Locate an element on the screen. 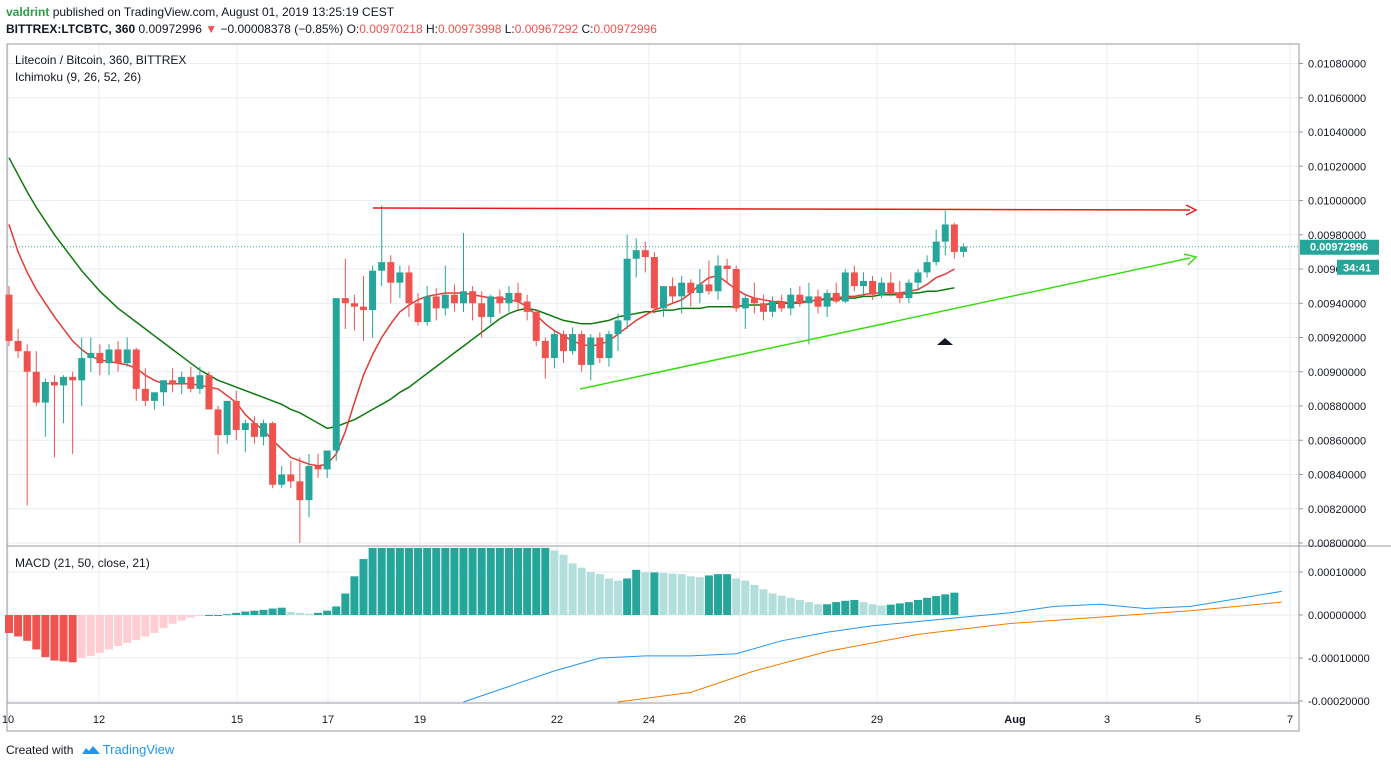 Image resolution: width=1391 pixels, height=768 pixels. low-value: 0.00967292 is located at coordinates (546, 29).